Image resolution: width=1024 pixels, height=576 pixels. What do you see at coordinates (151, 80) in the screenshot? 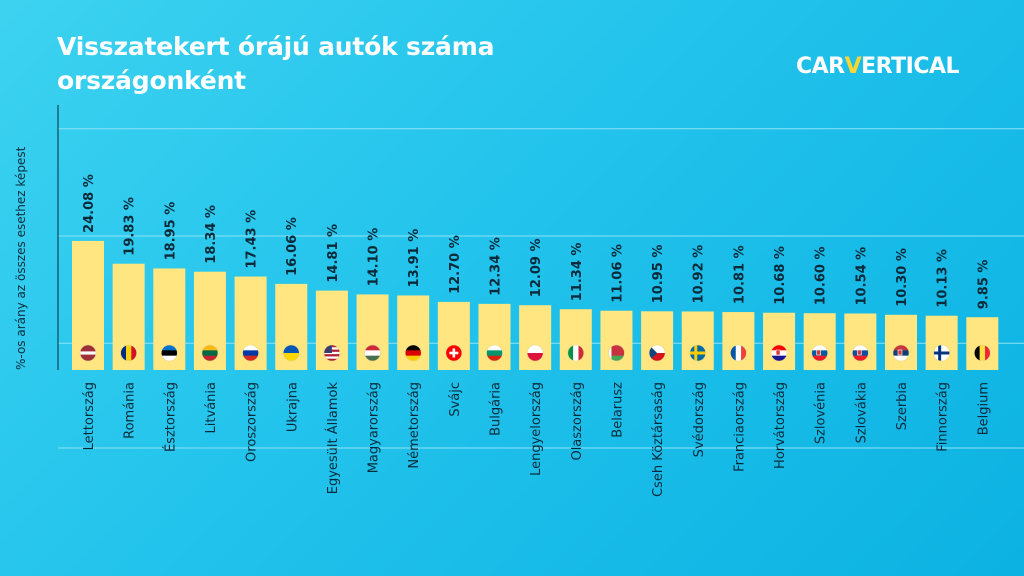
I see `chart-title-line2: országonként` at bounding box center [151, 80].